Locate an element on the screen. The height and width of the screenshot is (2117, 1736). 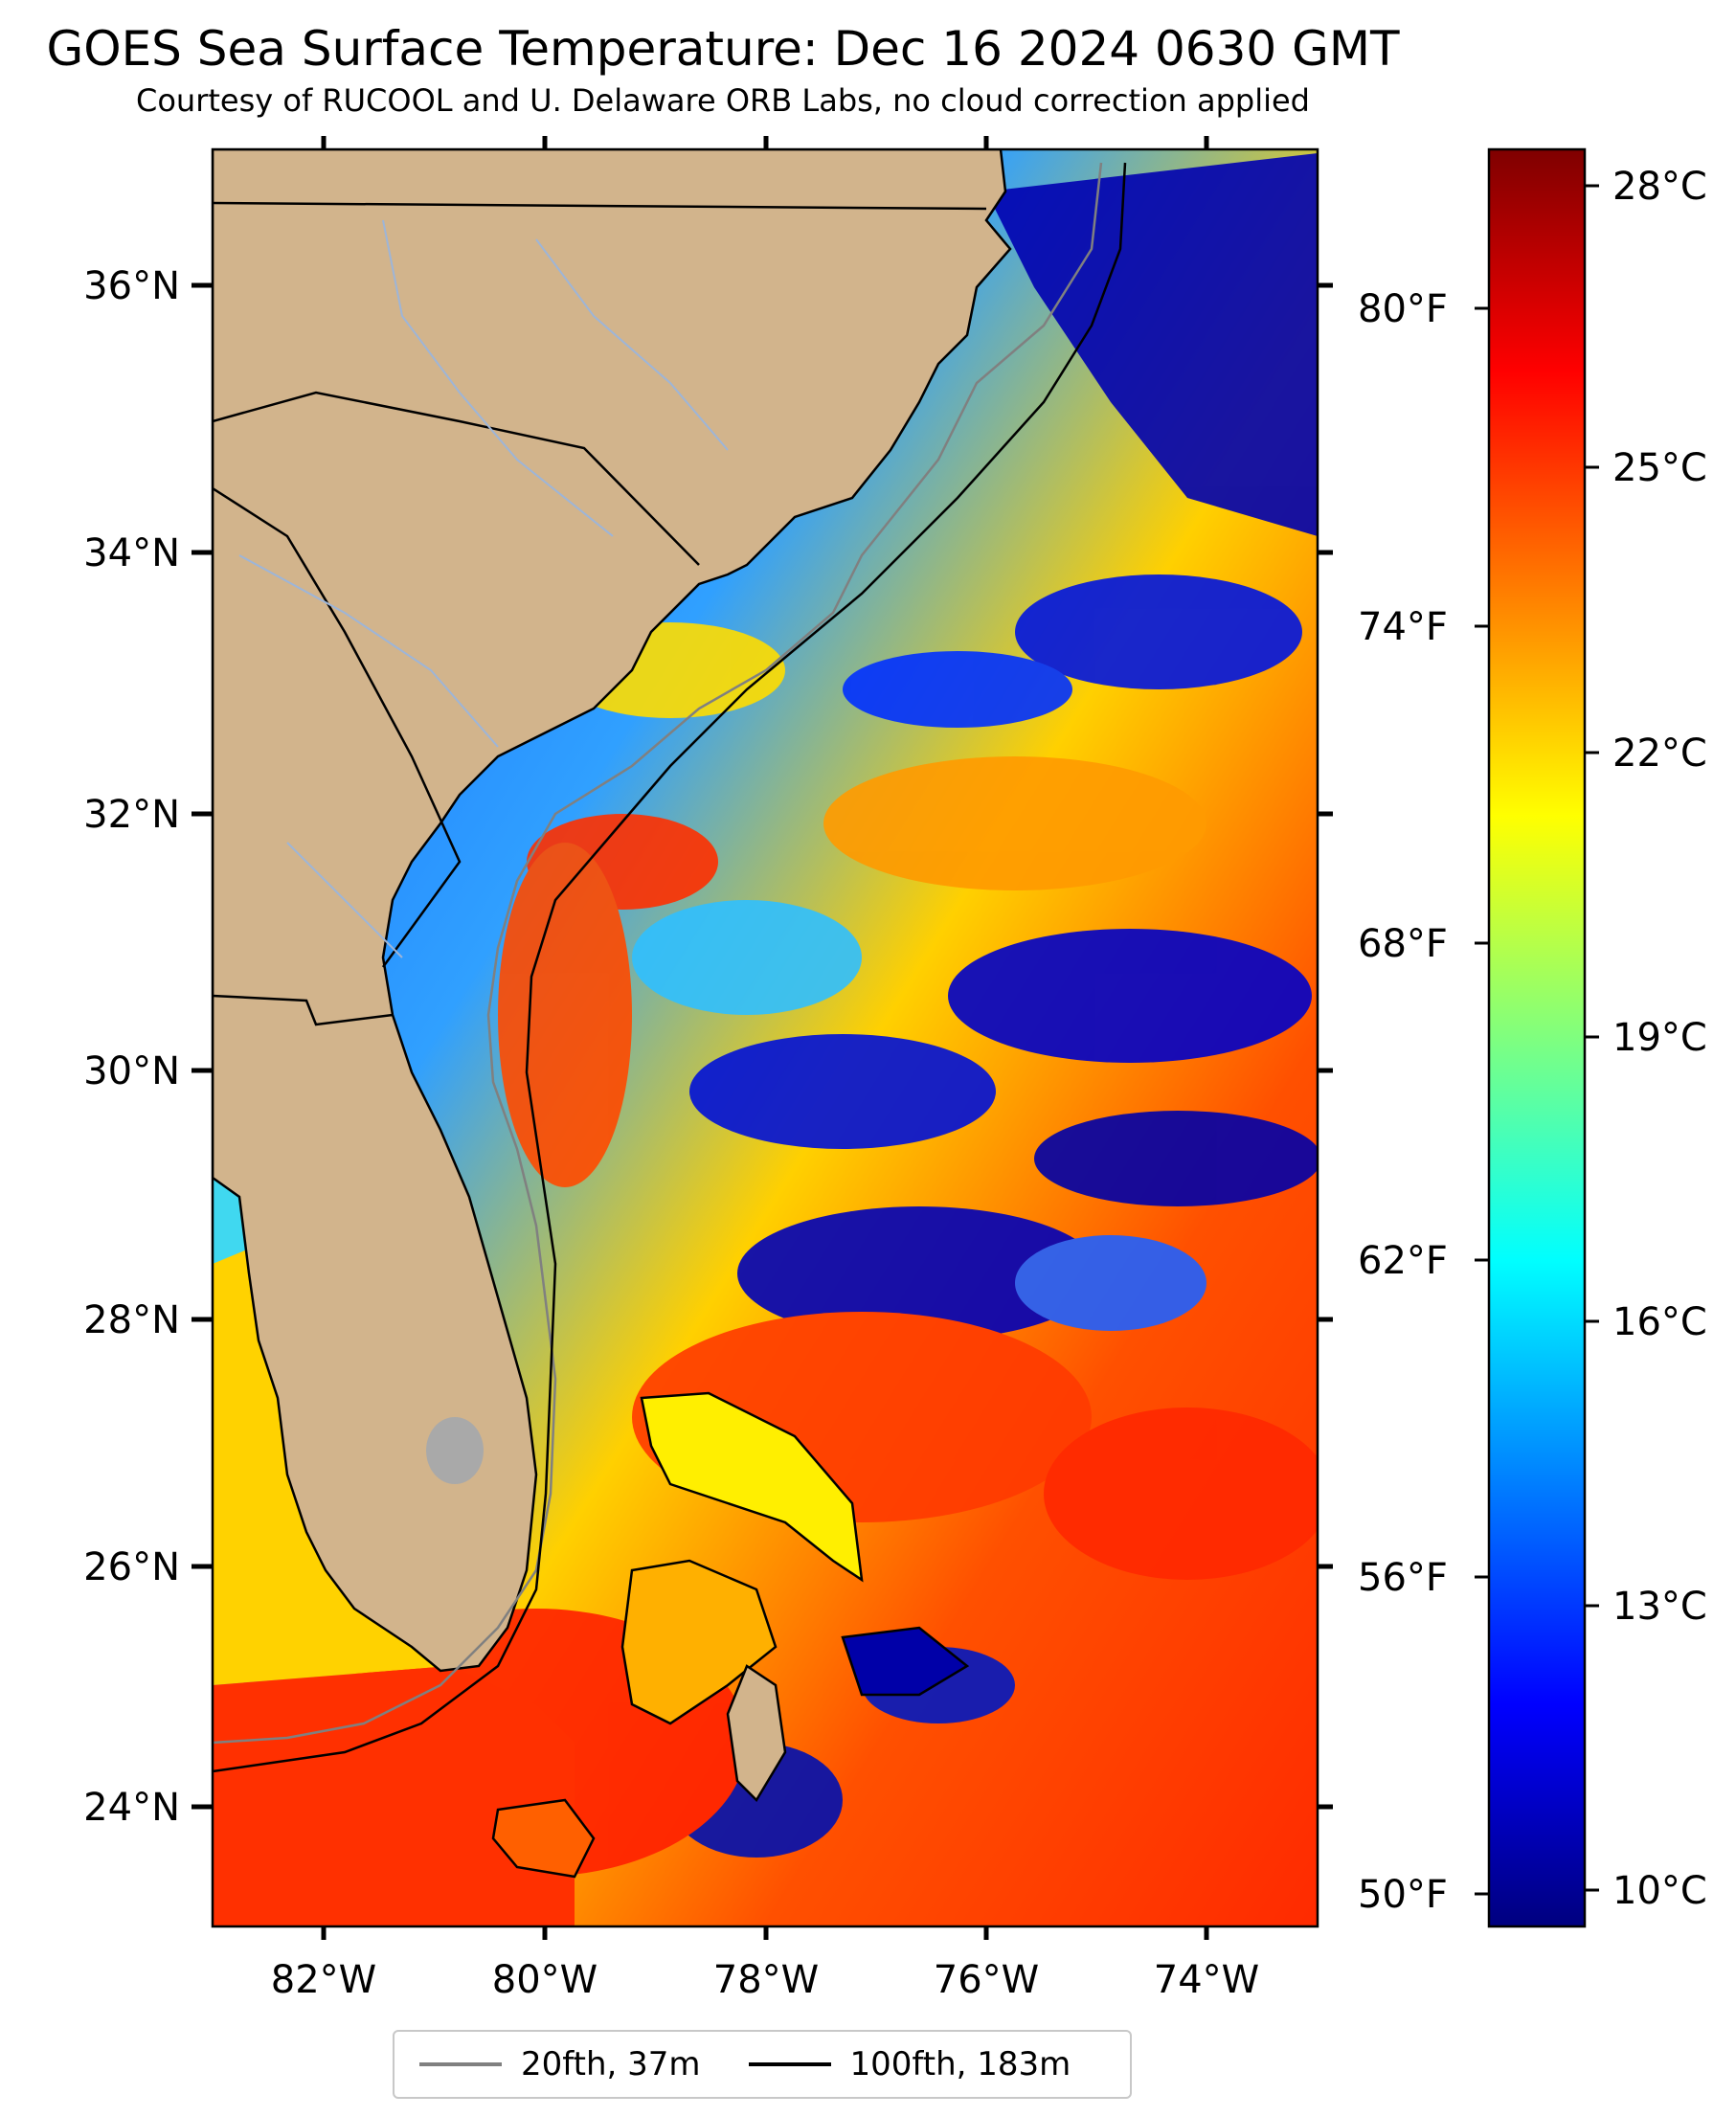
celsius-label: 10°C is located at coordinates (1659, 1891).